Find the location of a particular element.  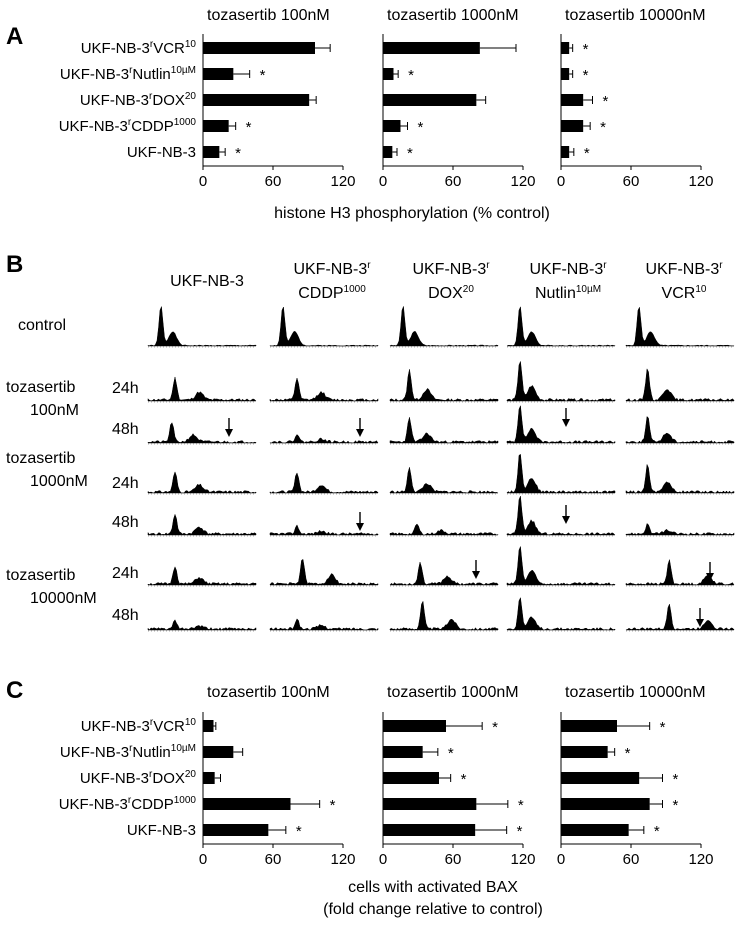

subplot-title: tozasertib 100nM is located at coordinates (268, 692).